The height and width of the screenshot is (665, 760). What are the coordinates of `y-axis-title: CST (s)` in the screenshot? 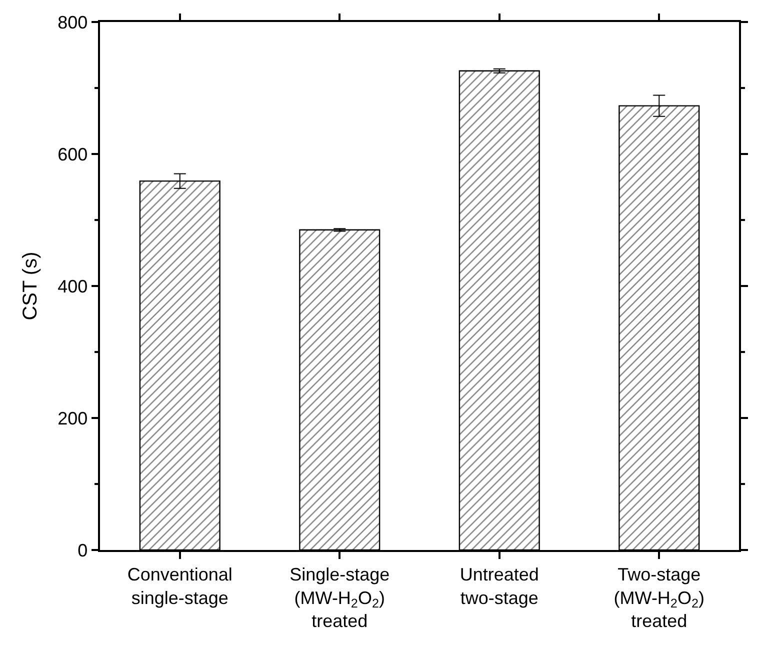 It's located at (31, 286).